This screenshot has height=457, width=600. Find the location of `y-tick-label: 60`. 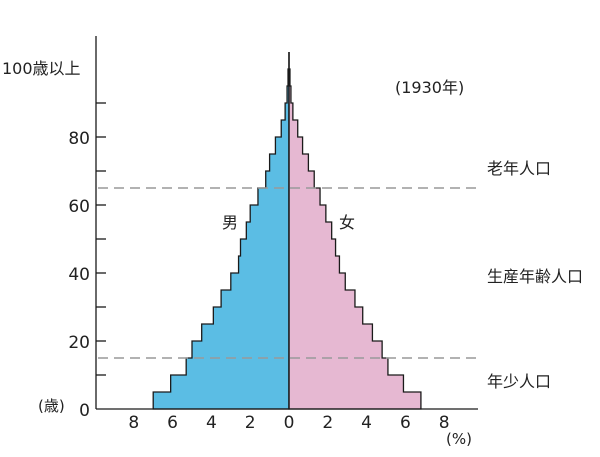

y-tick-label: 60 is located at coordinates (79, 207).